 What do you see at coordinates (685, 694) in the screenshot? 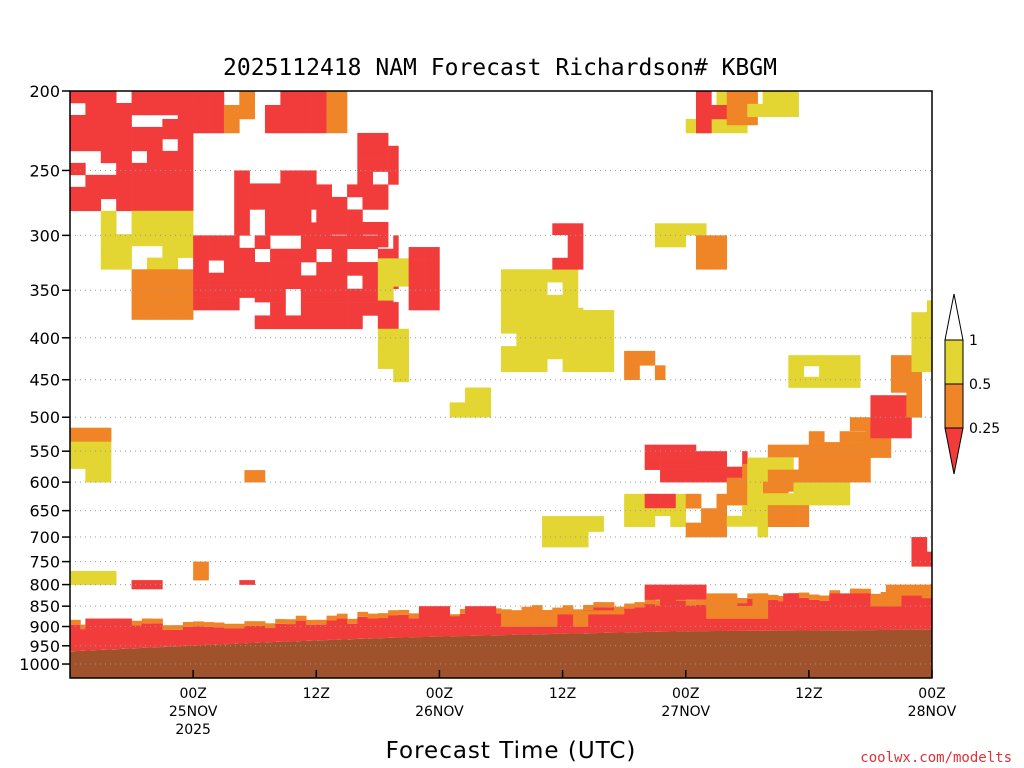
I see `x-tick-label: 00Z` at bounding box center [685, 694].